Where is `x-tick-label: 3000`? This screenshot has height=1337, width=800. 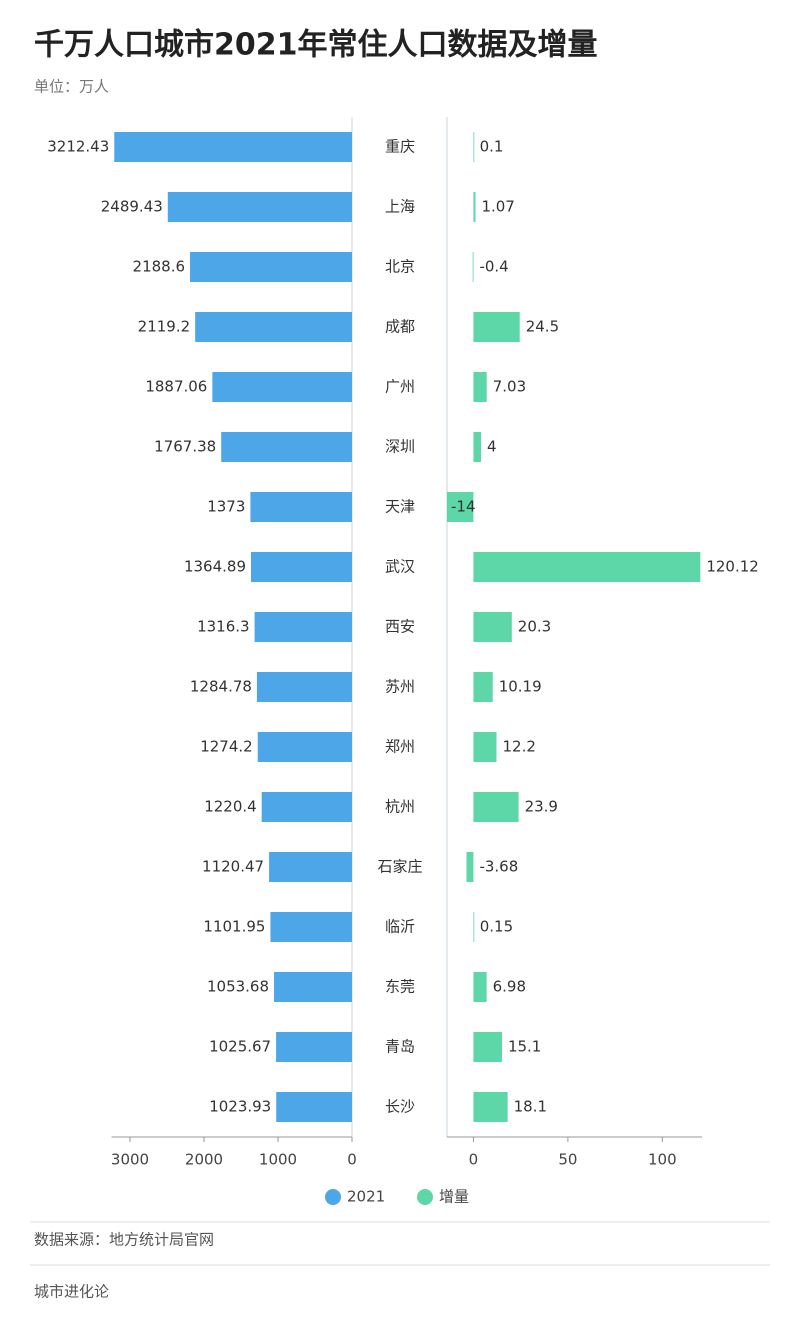
x-tick-label: 3000 is located at coordinates (130, 1160).